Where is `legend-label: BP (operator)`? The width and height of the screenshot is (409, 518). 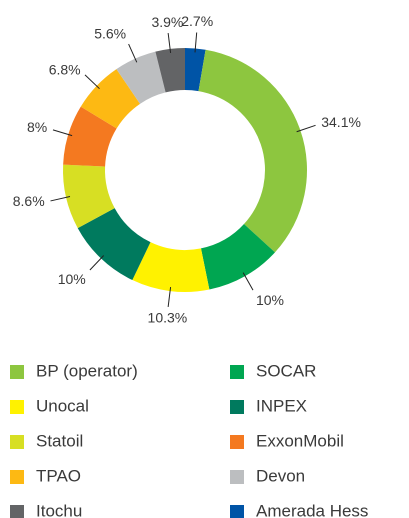 legend-label: BP (operator) is located at coordinates (87, 370).